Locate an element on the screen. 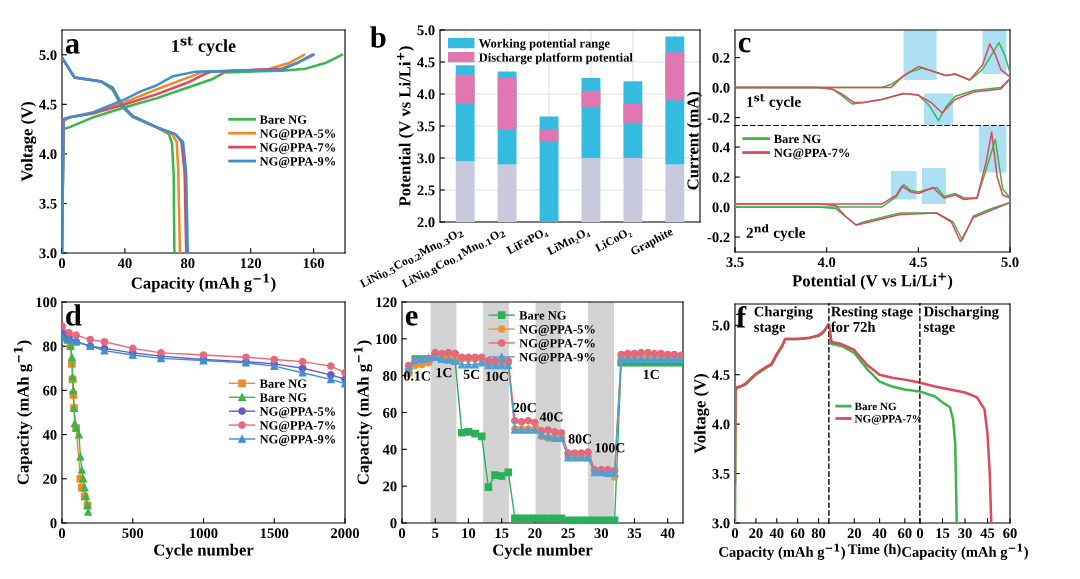 Image resolution: width=1080 pixels, height=579 pixels. y-tick-label: 2.0 is located at coordinates (426, 222).